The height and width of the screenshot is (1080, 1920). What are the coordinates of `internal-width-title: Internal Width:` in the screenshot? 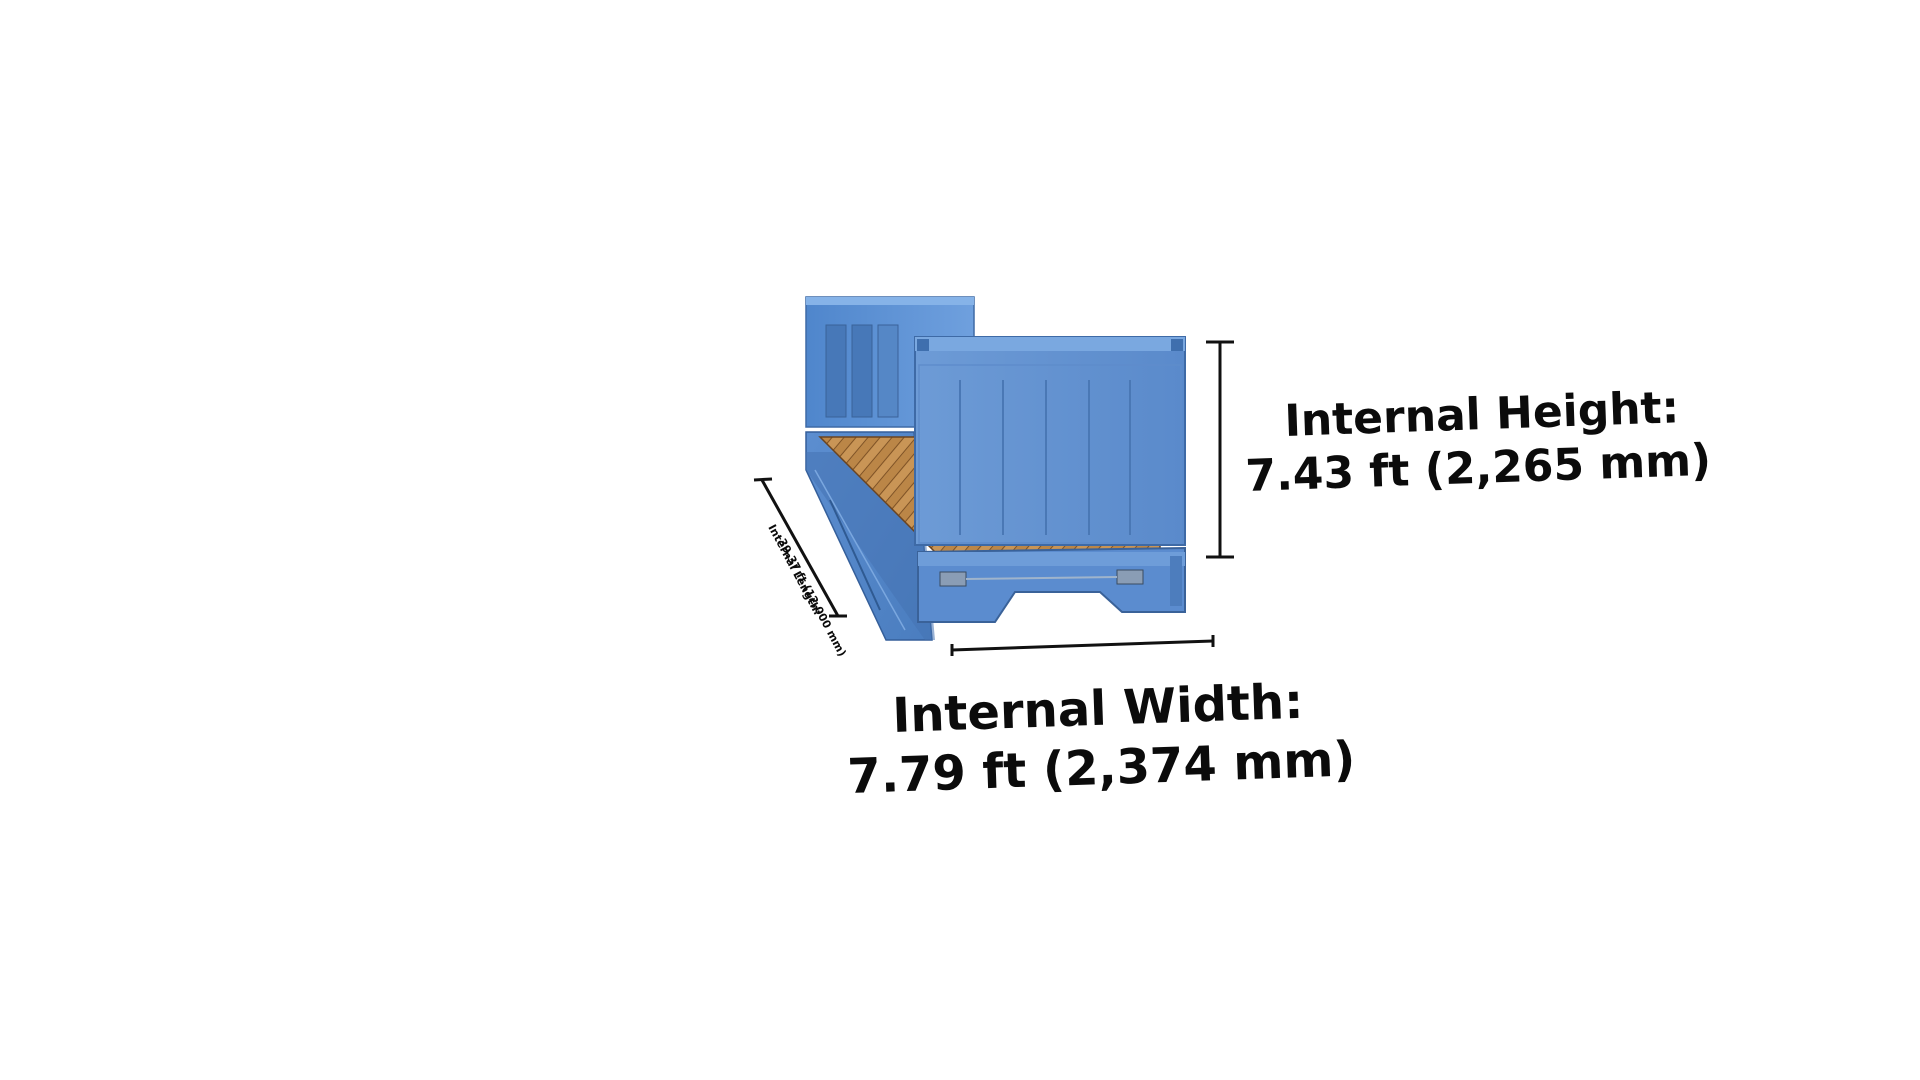 It's located at (1097, 709).